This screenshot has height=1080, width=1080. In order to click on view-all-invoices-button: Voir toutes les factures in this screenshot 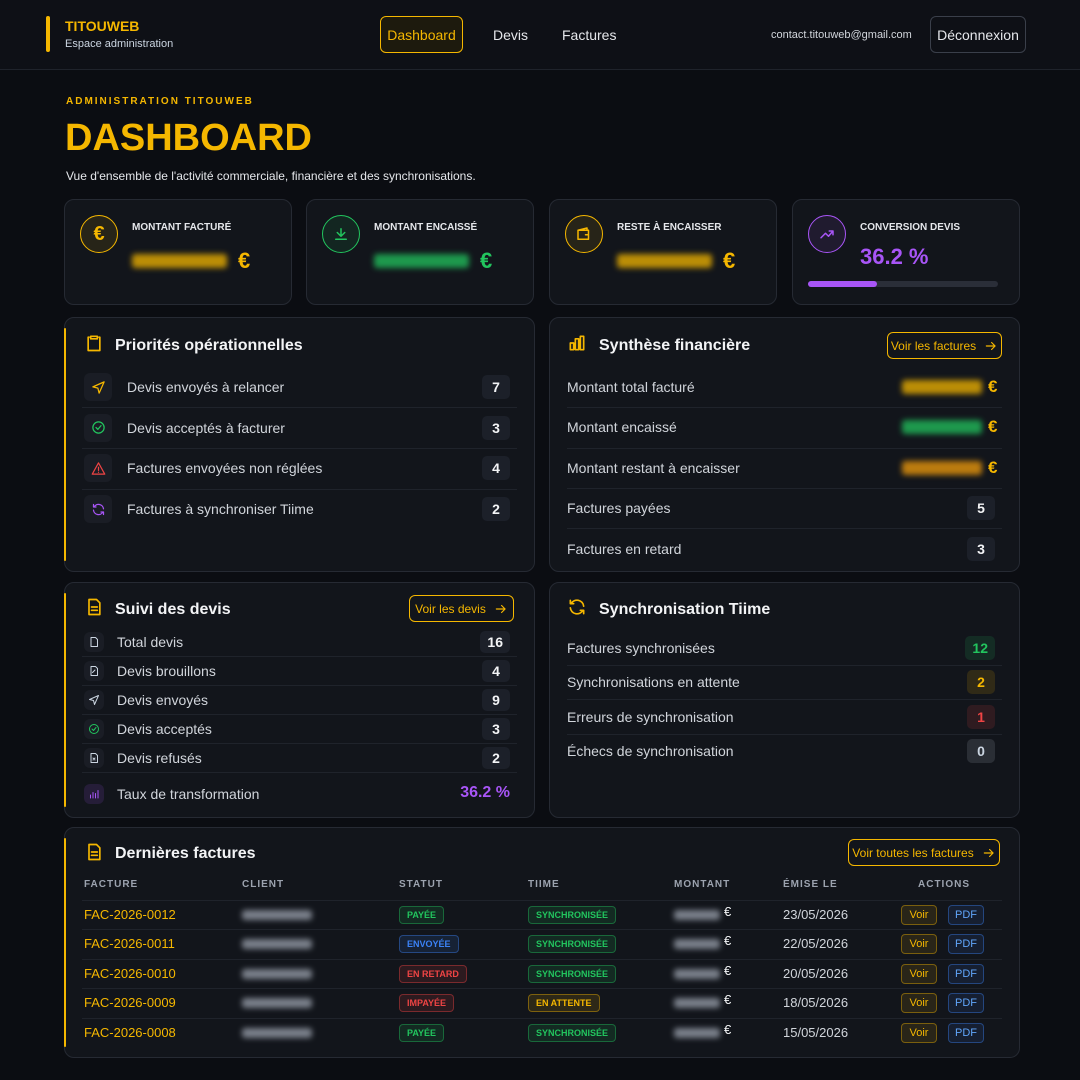, I will do `click(924, 852)`.